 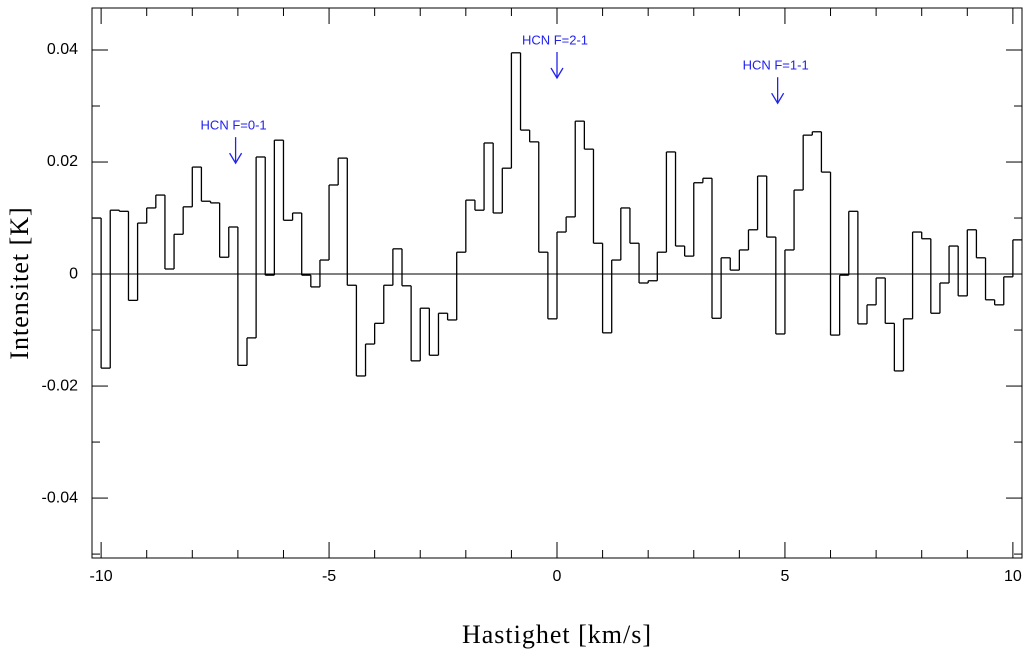 I want to click on x-axis-title: Hastighet [km/s], so click(x=557, y=634).